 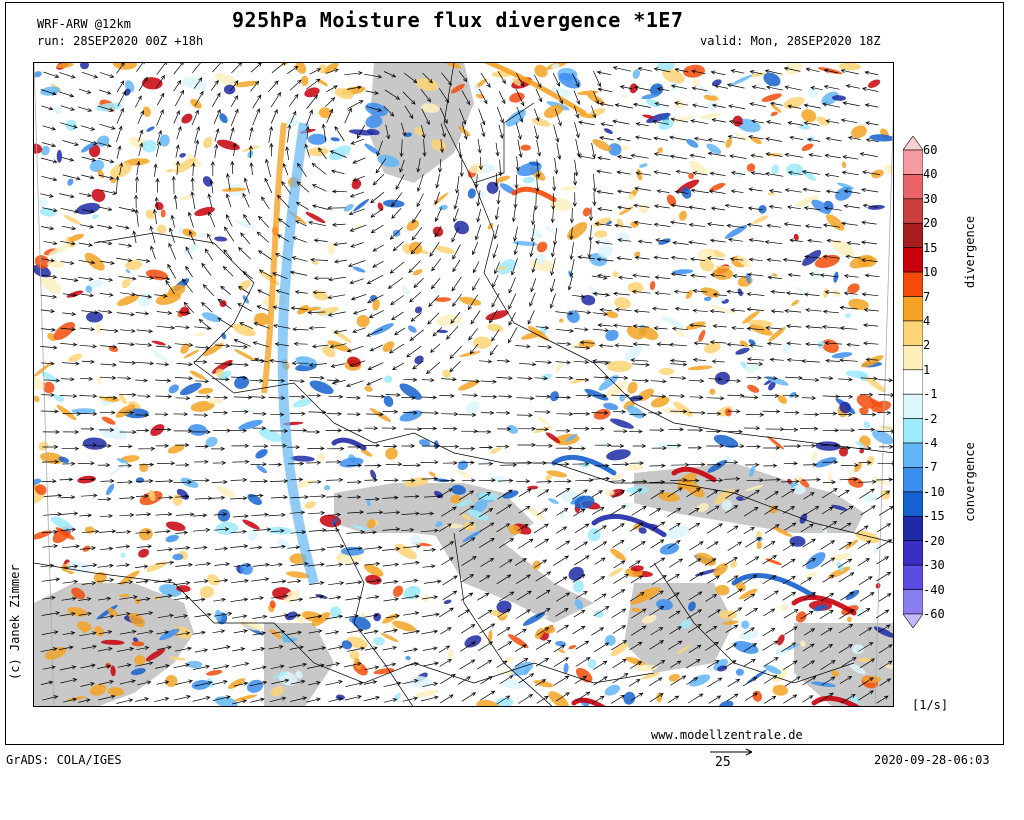 I want to click on field-band, so click(x=349, y=444).